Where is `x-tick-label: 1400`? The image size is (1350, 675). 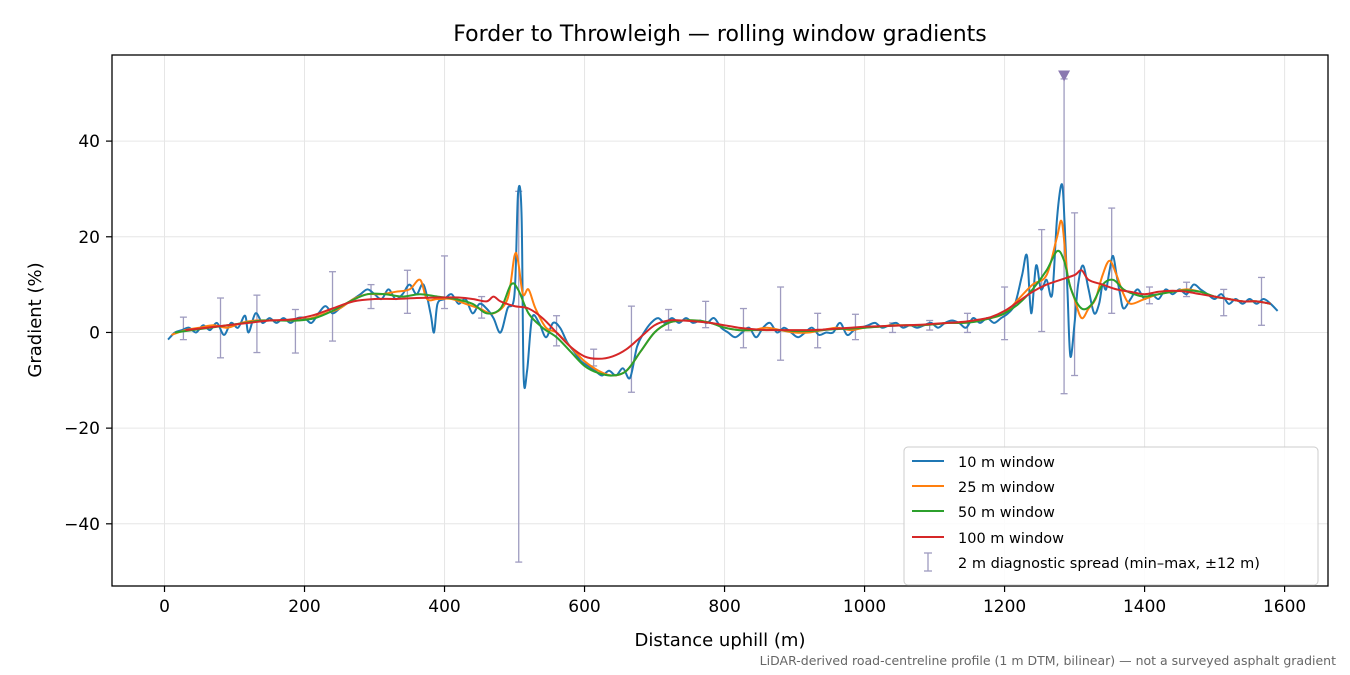
x-tick-label: 1400 is located at coordinates (1144, 607).